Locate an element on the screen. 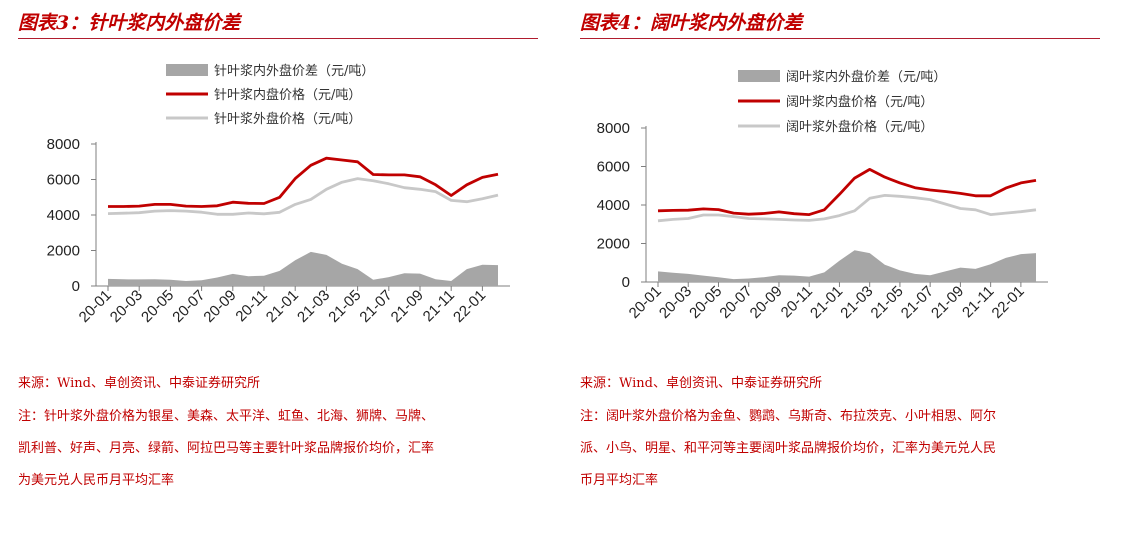 This screenshot has height=534, width=1128. legend-label: 阔叶浆内外盘价差（元/吨） is located at coordinates (866, 77).